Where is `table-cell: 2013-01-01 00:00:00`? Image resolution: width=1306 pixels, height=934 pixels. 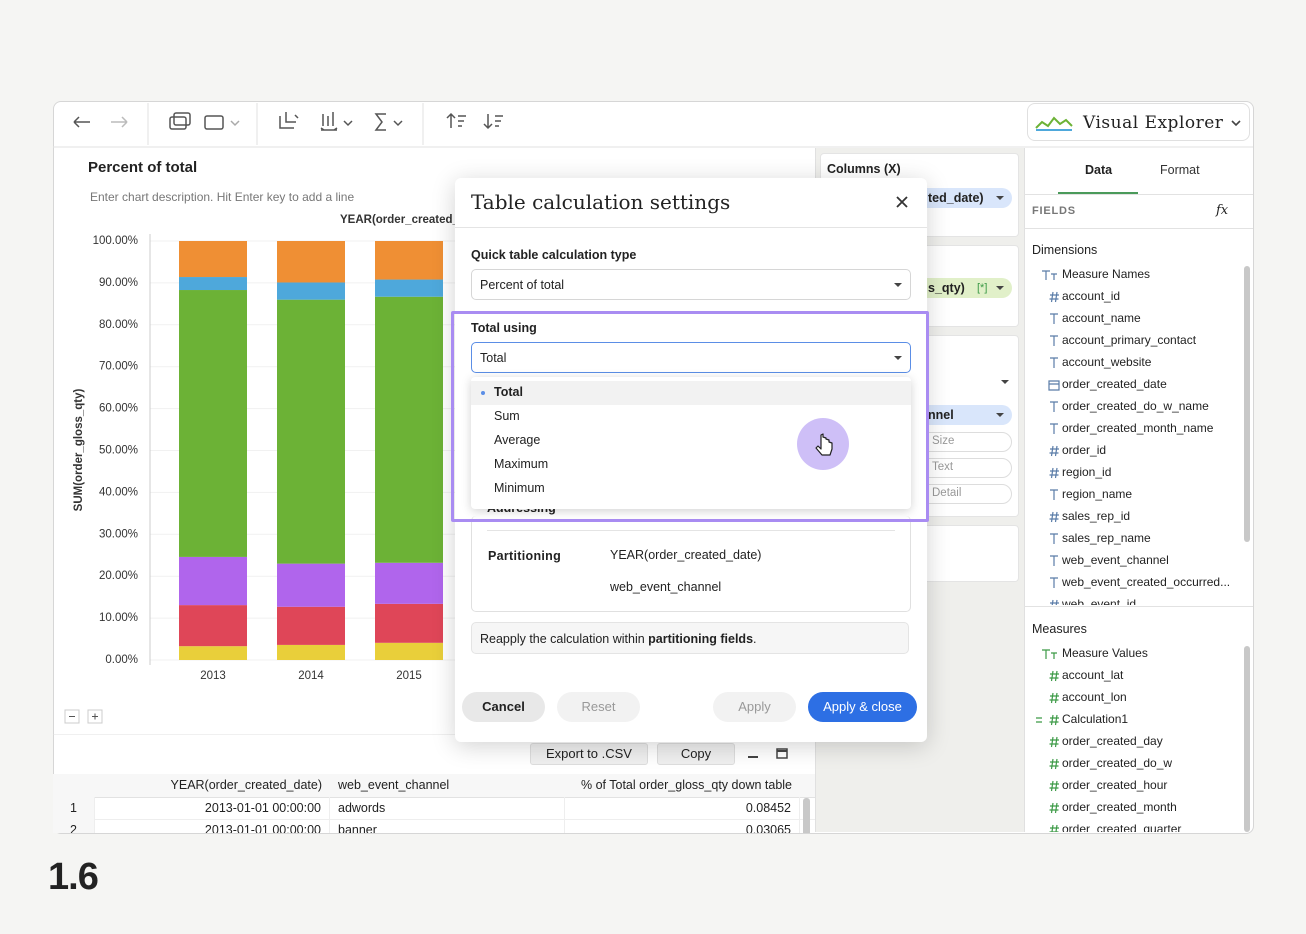
table-cell: 2013-01-01 00:00:00 is located at coordinates (212, 808).